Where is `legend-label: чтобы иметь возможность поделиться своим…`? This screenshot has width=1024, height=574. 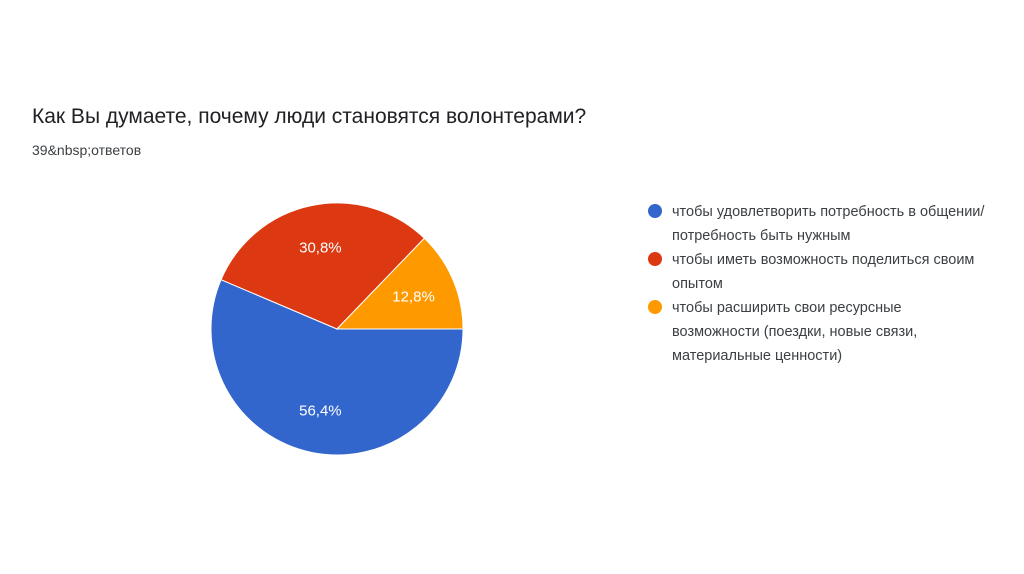 legend-label: чтобы иметь возможность поделиться своим… is located at coordinates (823, 272).